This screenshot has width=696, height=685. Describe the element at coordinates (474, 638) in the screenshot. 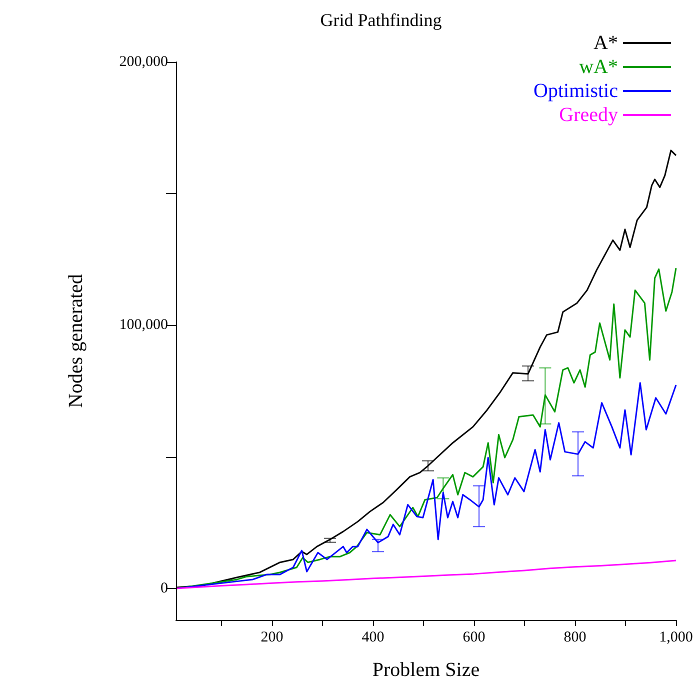

I see `x-tick-label: 600` at that location.